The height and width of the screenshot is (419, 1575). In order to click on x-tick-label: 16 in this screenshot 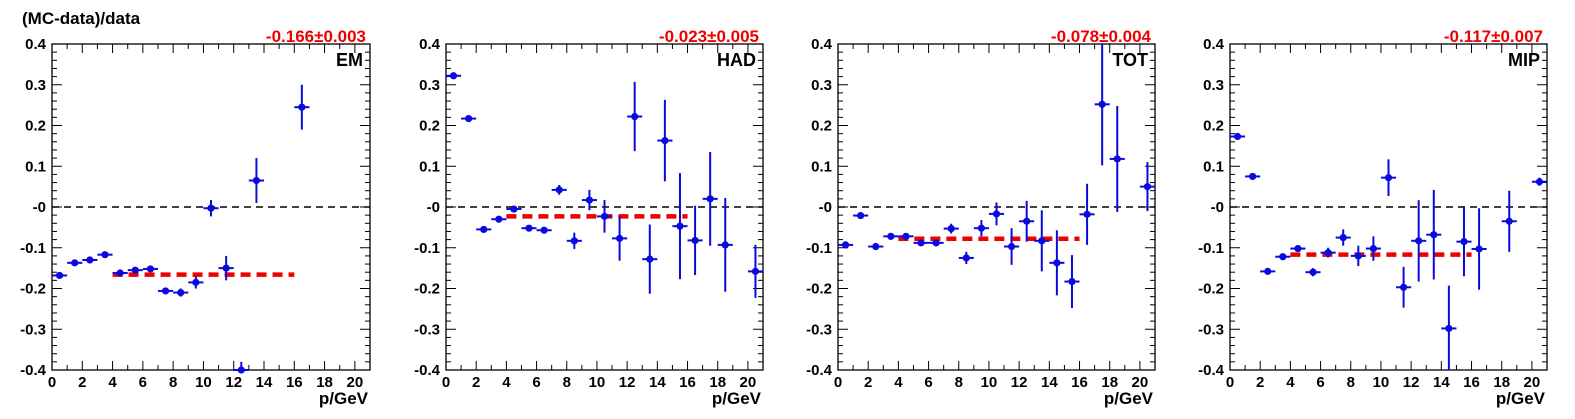, I will do `click(687, 382)`.